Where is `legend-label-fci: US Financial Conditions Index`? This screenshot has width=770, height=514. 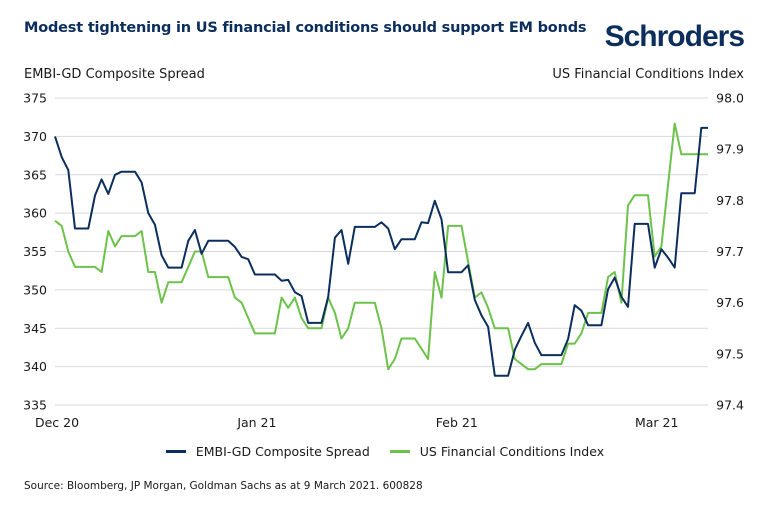 legend-label-fci: US Financial Conditions Index is located at coordinates (512, 451).